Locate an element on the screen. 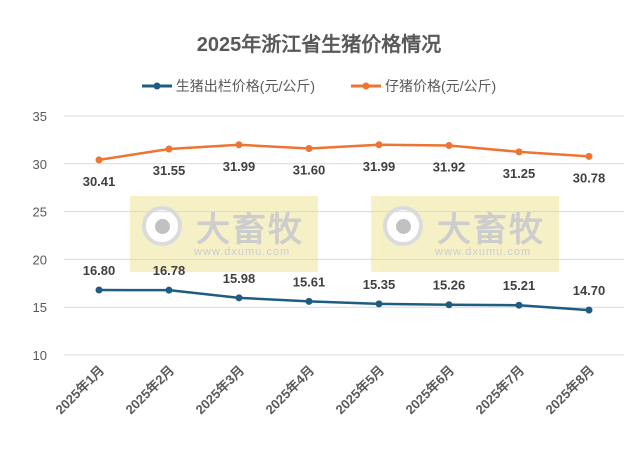  data-label: 16.78 is located at coordinates (169, 270).